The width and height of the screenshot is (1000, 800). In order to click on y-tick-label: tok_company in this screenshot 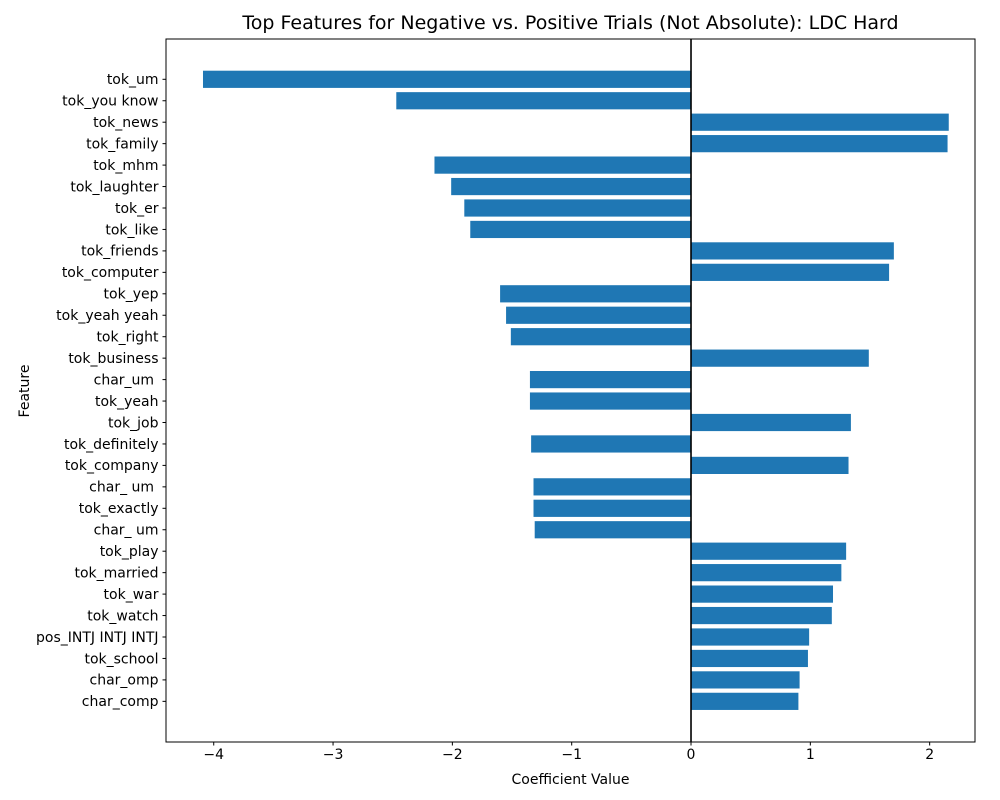, I will do `click(112, 466)`.